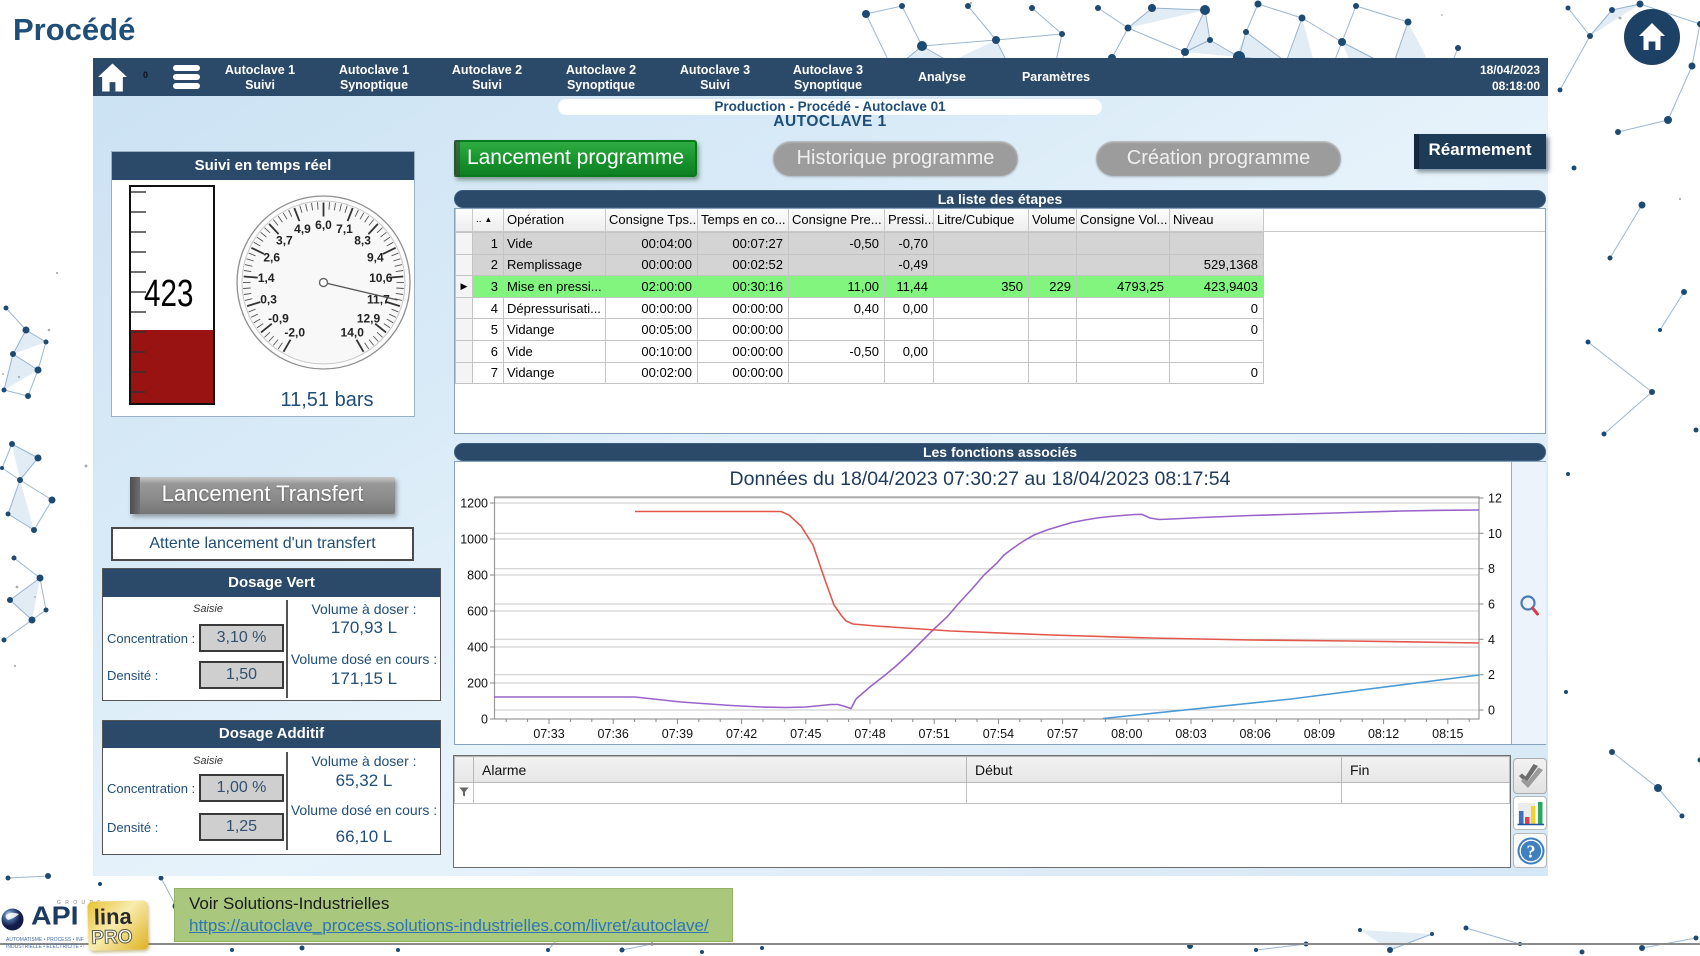 Image resolution: width=1700 pixels, height=956 pixels. Describe the element at coordinates (1495, 499) in the screenshot. I see `svg-text: 12` at that location.